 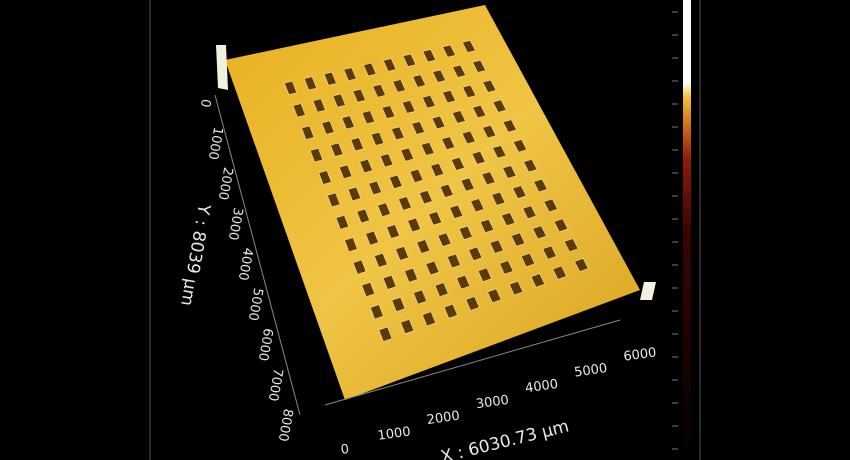 What do you see at coordinates (443, 418) in the screenshot?
I see `x-tick-label: 2000` at bounding box center [443, 418].